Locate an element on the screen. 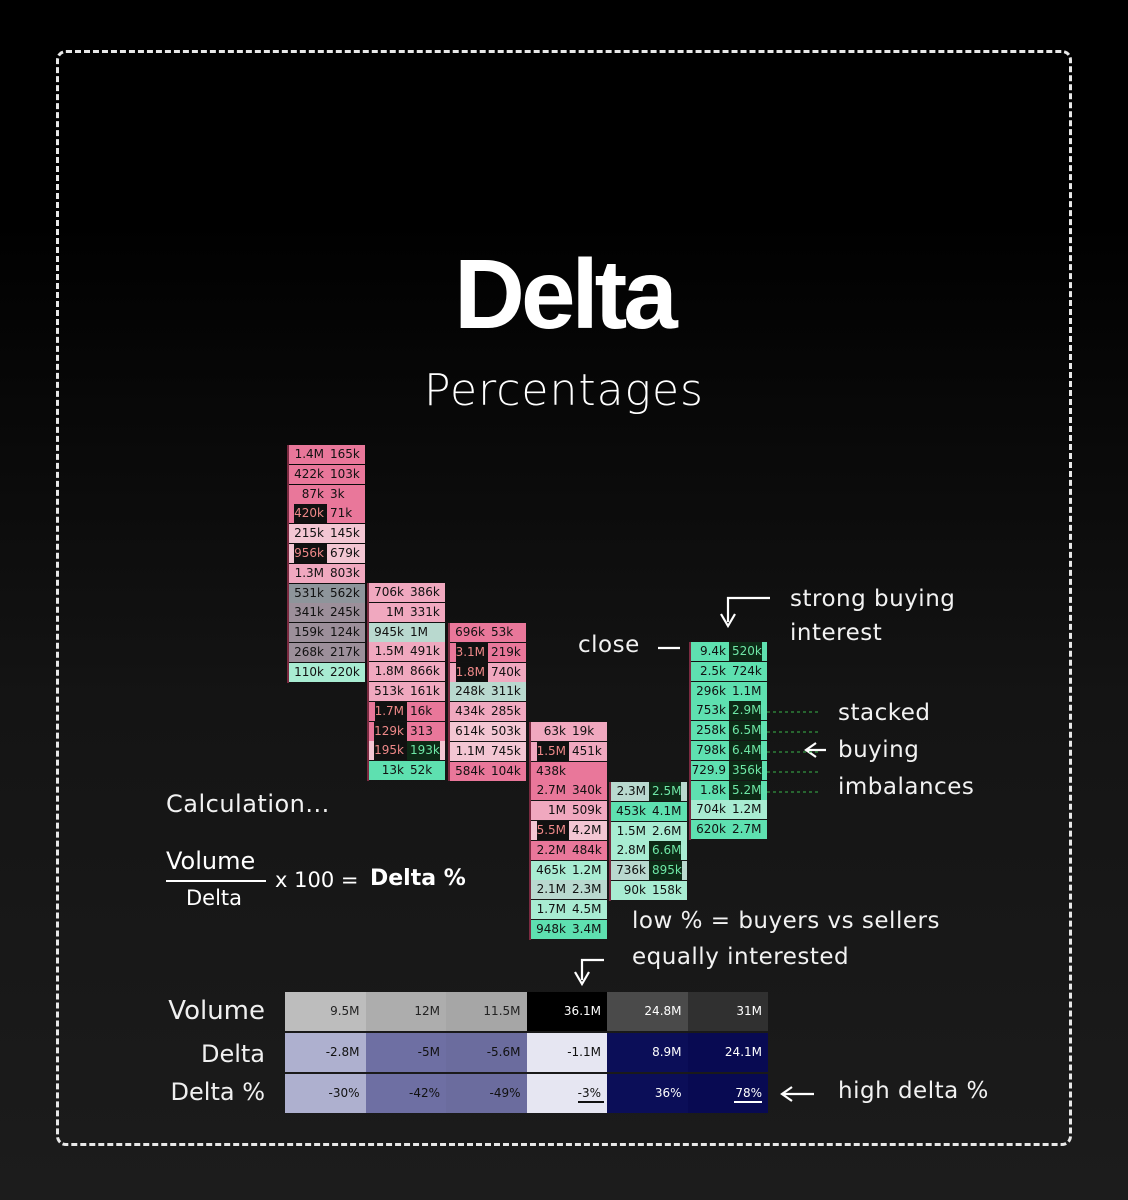 This screenshot has height=1200, width=1128. footprint-row: 1.3M 803k is located at coordinates (327, 573).